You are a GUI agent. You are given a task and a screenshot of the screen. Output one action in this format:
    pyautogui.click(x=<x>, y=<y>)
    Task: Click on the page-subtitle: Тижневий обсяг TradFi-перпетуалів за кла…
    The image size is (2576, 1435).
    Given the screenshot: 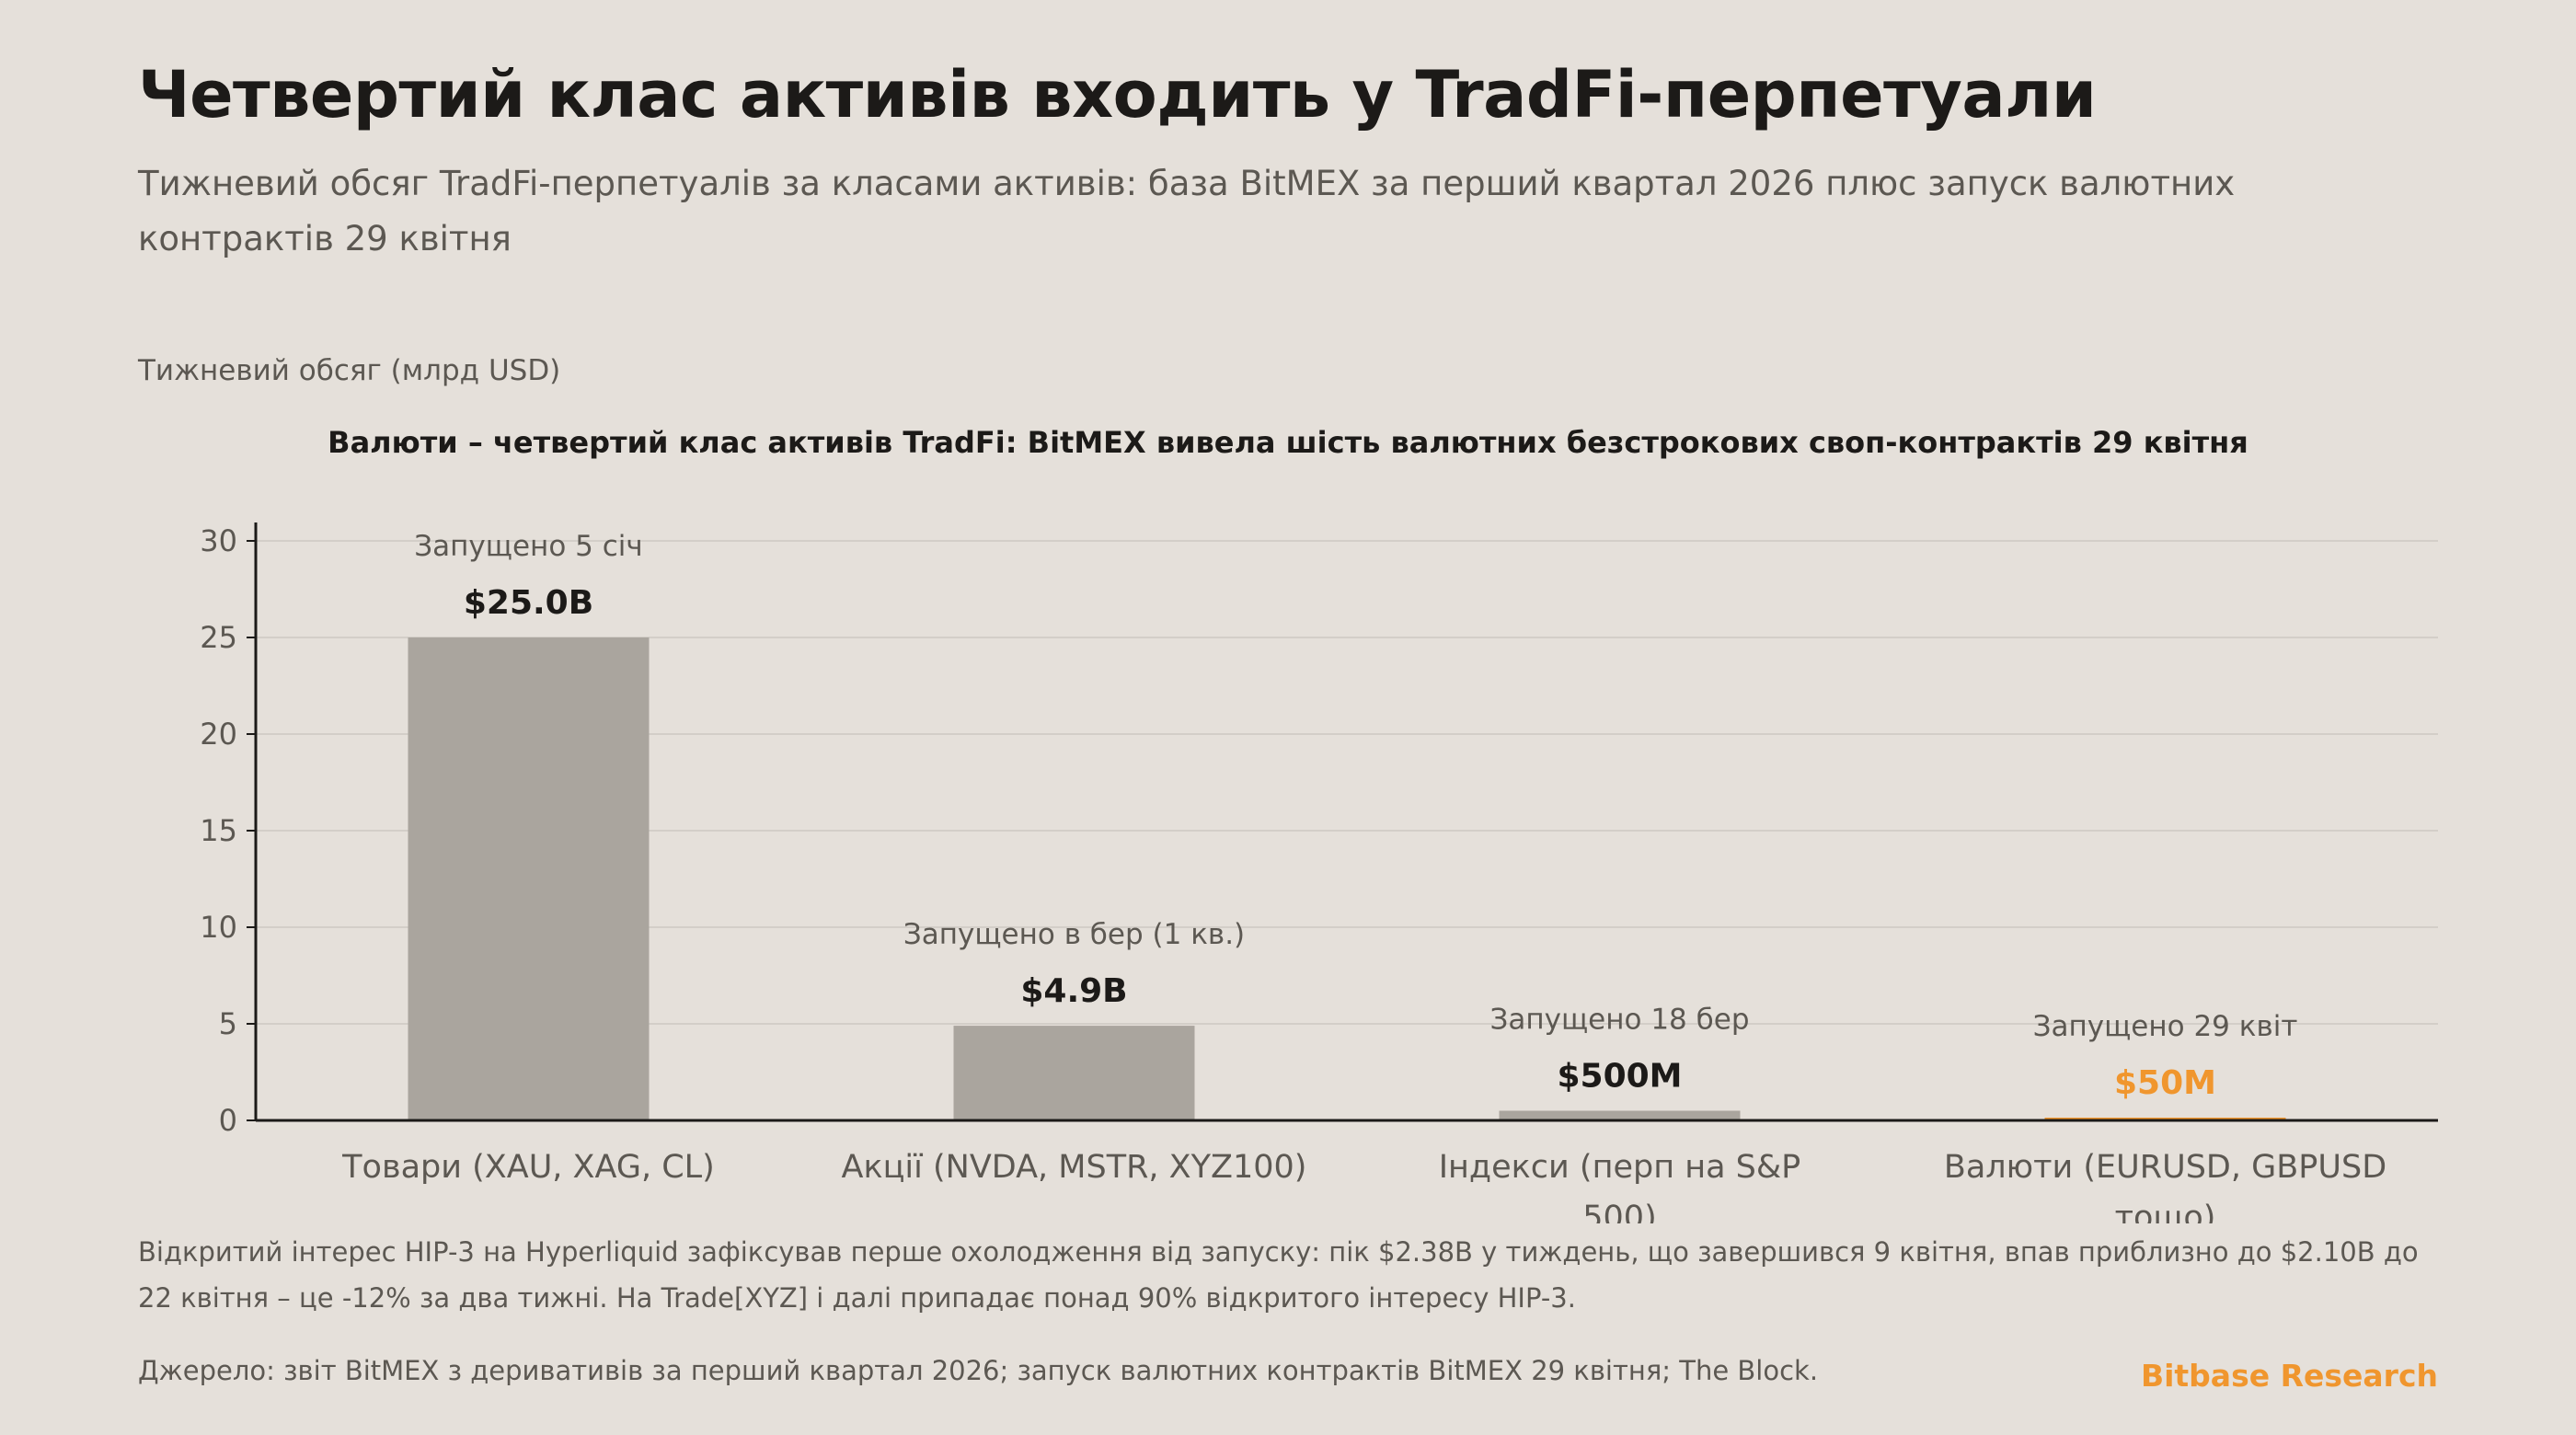 What is the action you would take?
    pyautogui.click(x=1187, y=211)
    